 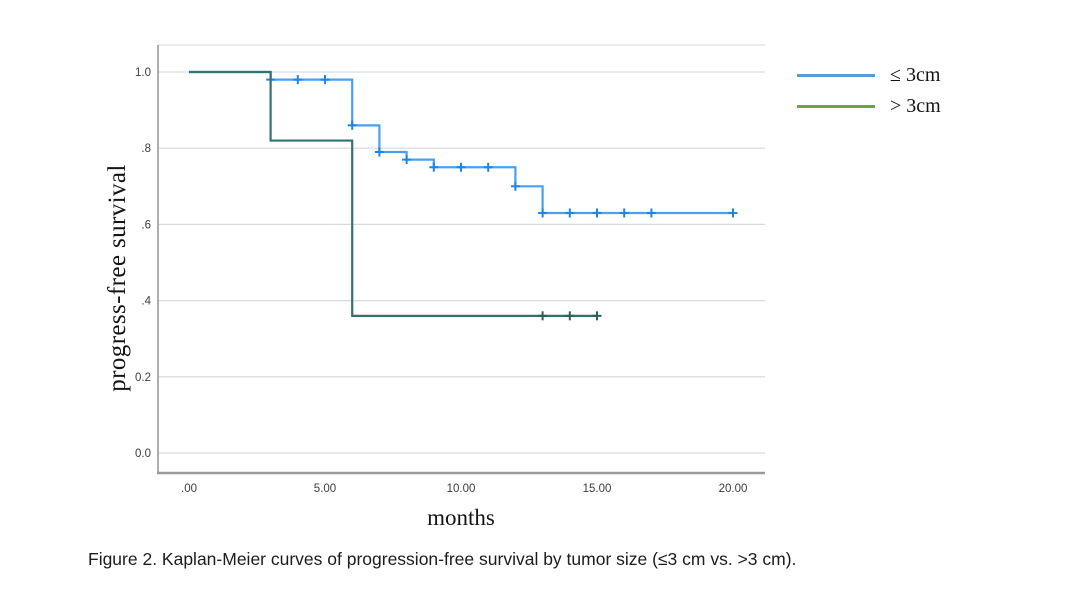 What do you see at coordinates (733, 489) in the screenshot?
I see `x-tick-label: 20.00` at bounding box center [733, 489].